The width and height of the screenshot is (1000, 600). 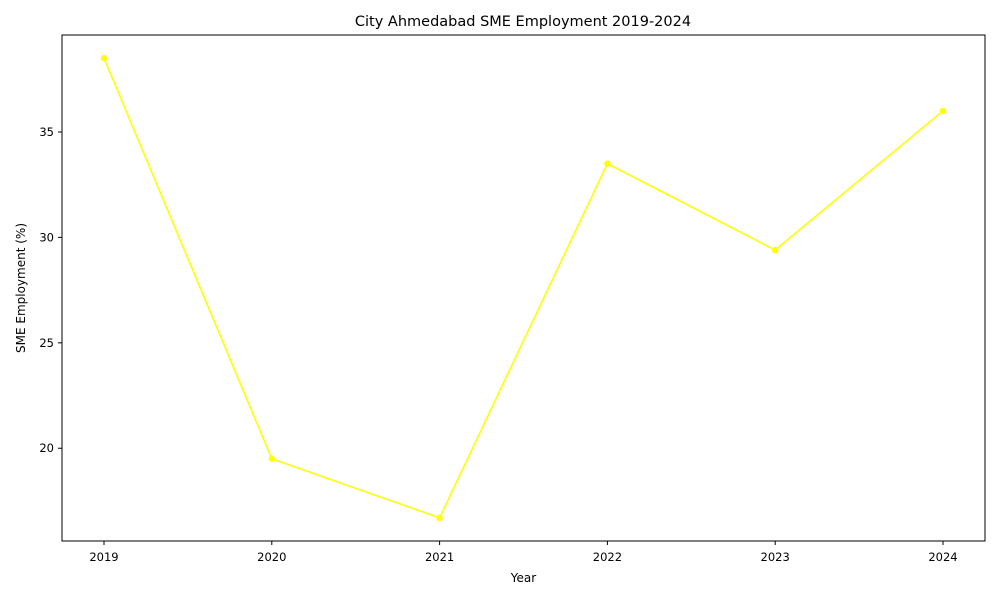 I want to click on y-tick-label: 25, so click(x=46, y=343).